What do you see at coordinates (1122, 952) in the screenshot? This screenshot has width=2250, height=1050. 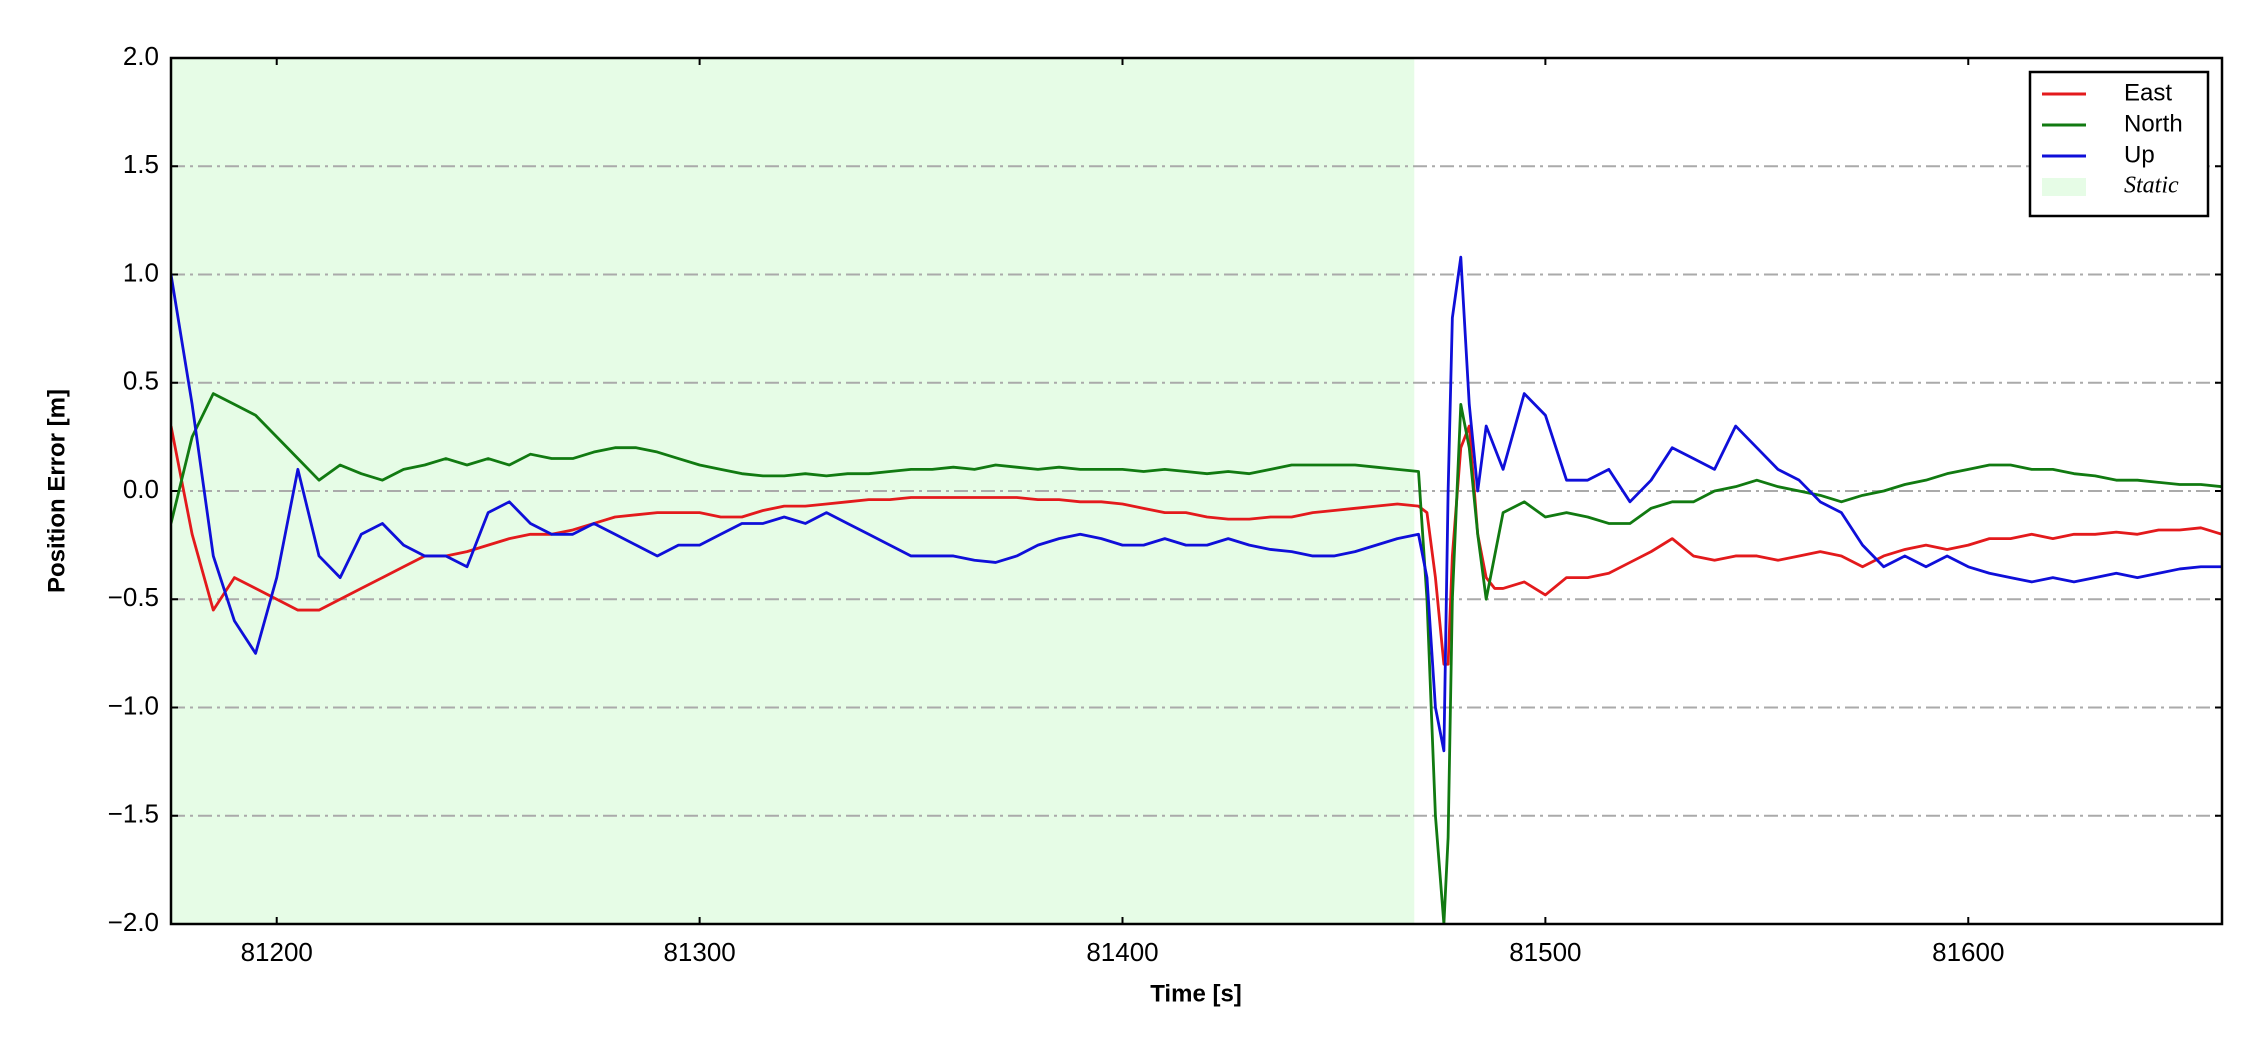 I see `x-tick-label: 81400` at bounding box center [1122, 952].